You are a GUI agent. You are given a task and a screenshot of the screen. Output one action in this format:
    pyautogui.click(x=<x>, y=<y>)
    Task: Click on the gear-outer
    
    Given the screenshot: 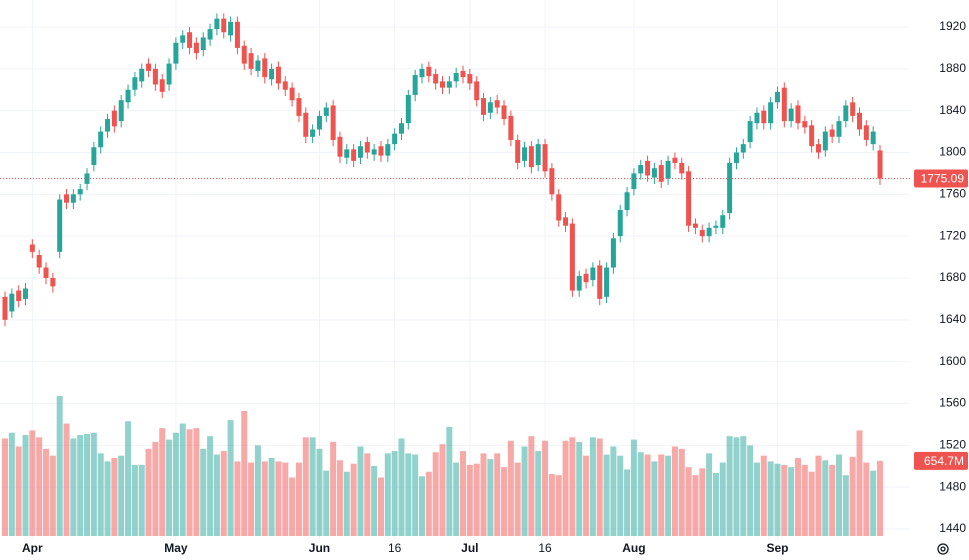 What is the action you would take?
    pyautogui.click(x=943, y=549)
    